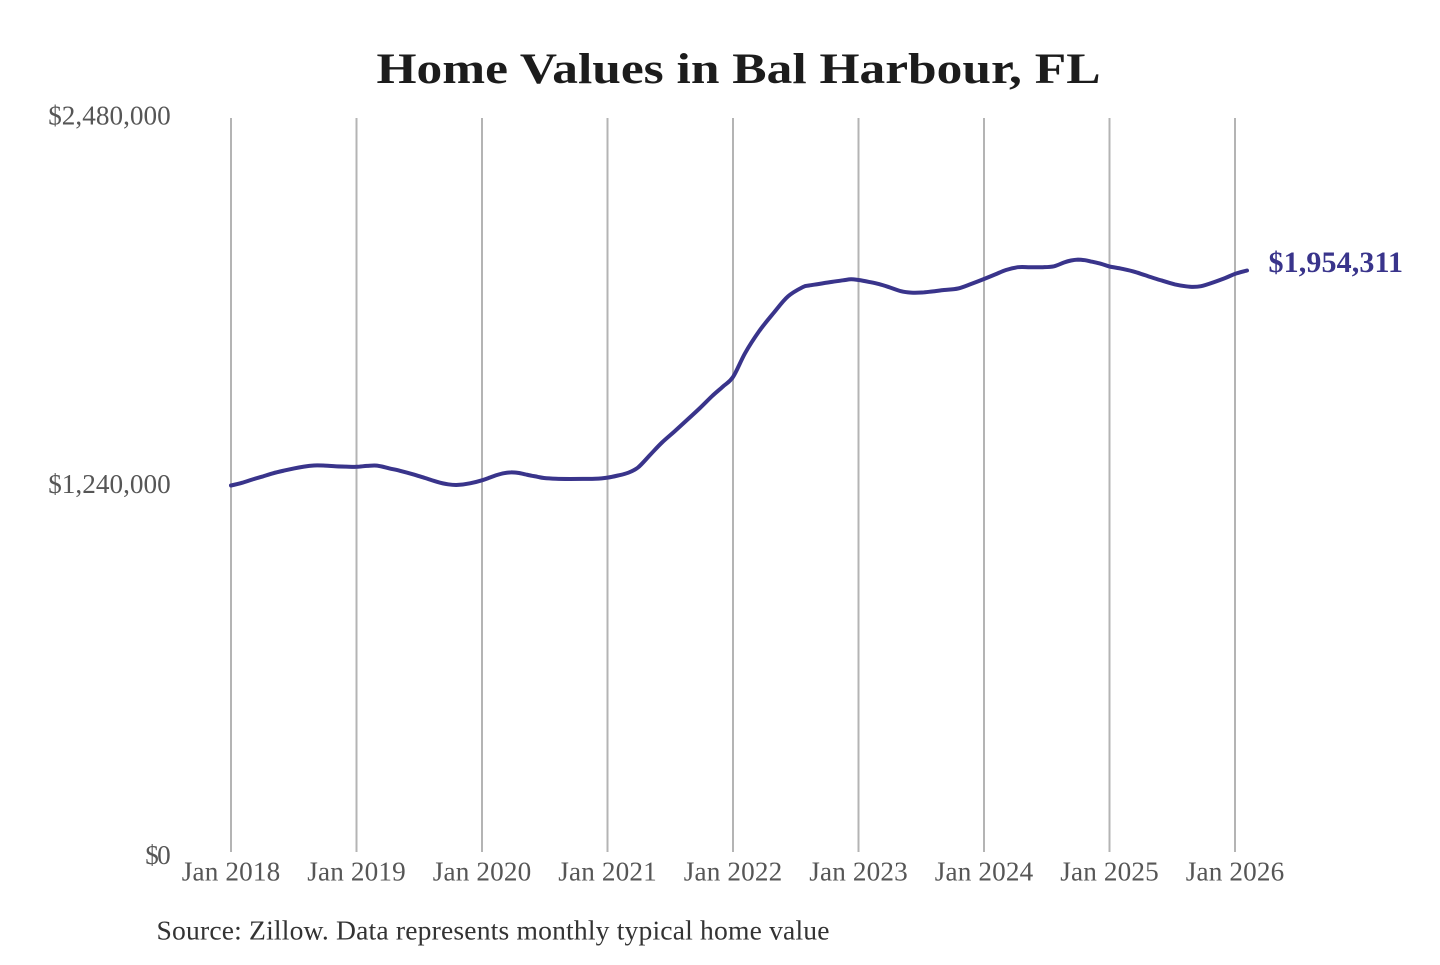 The width and height of the screenshot is (1440, 965). I want to click on svg-text: Home Values in Bal Harbour, FL, so click(739, 69).